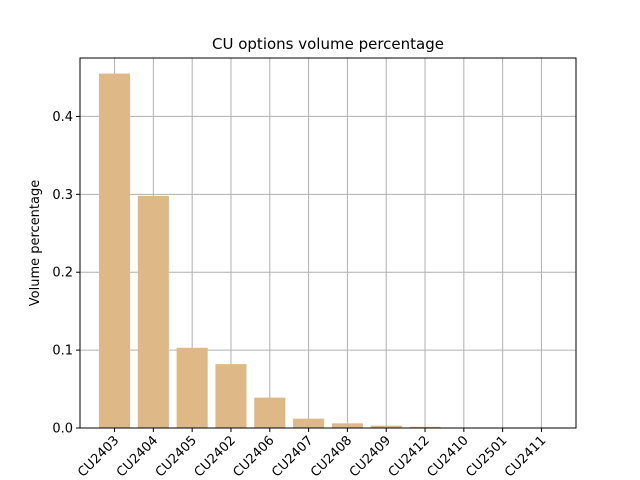 This screenshot has width=640, height=480. I want to click on y-tick-label: 0.0, so click(62, 429).